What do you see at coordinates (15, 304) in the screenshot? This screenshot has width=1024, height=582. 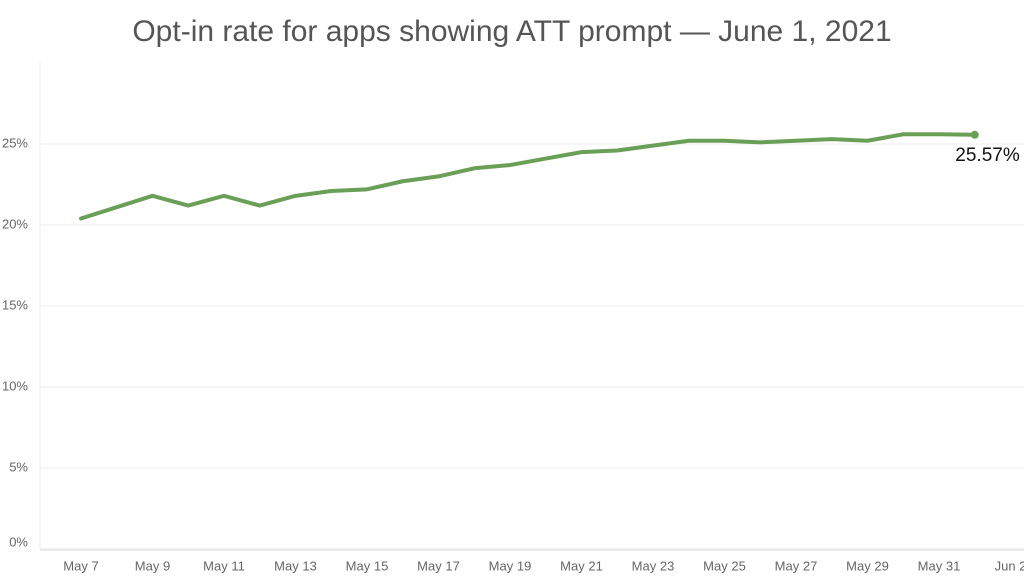 I see `y-tick-label: 15%` at bounding box center [15, 304].